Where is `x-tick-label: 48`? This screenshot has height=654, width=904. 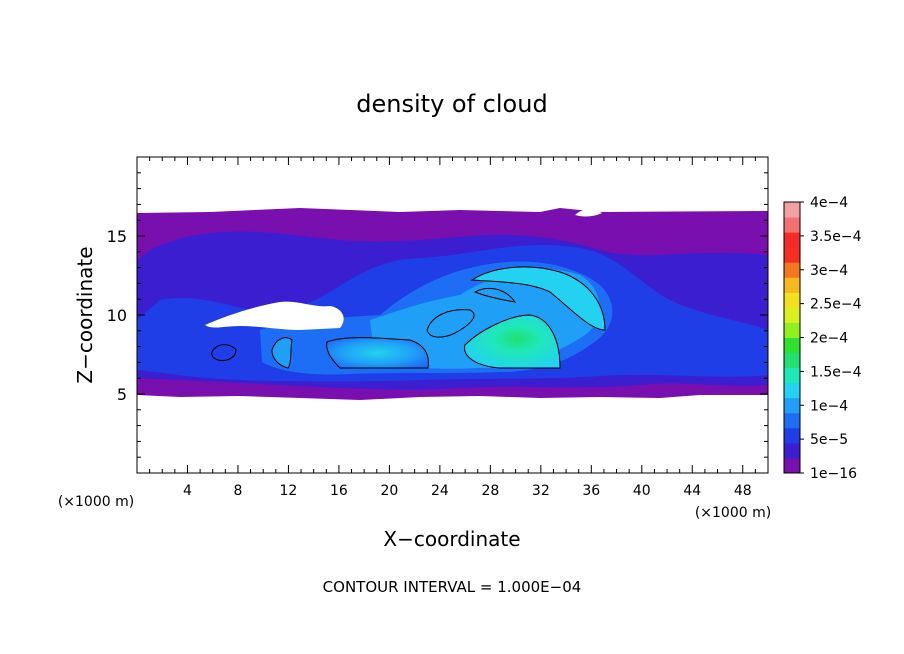 x-tick-label: 48 is located at coordinates (743, 491).